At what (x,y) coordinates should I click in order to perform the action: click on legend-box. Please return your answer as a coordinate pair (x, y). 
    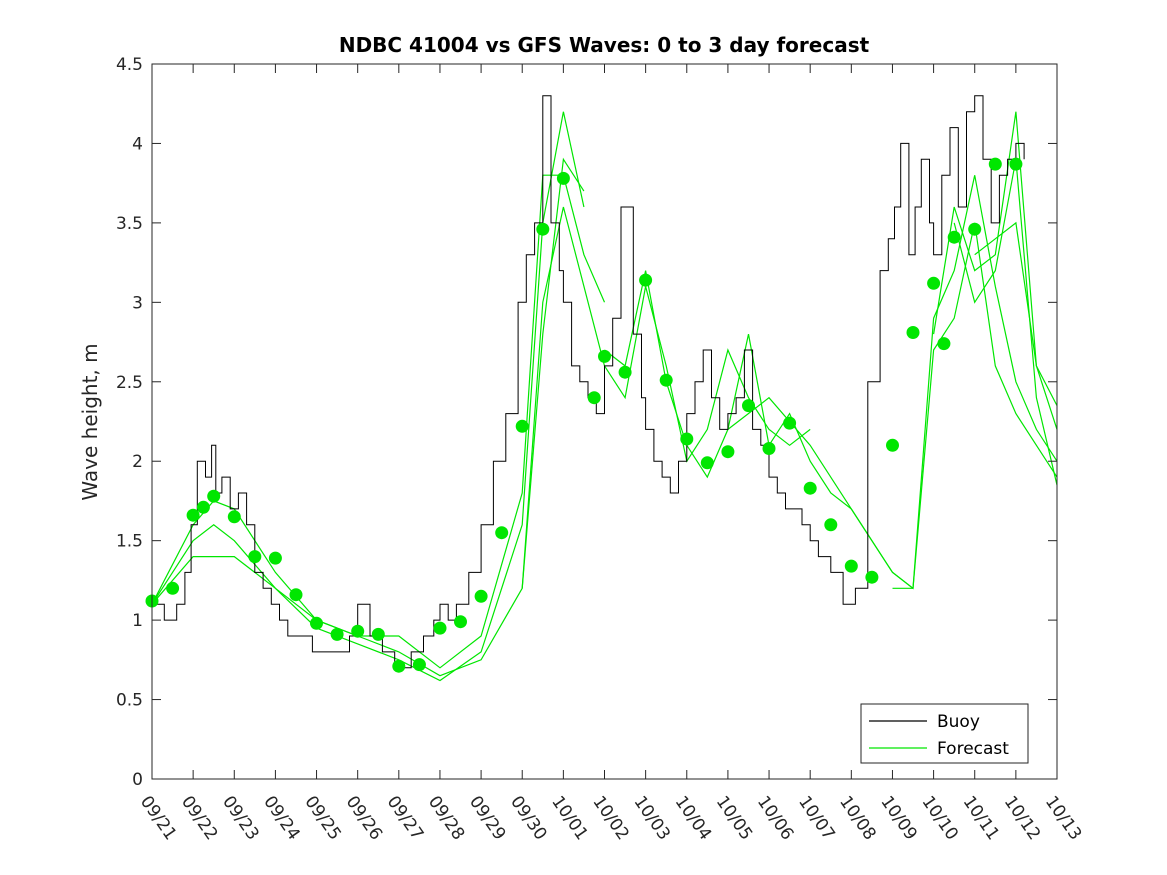
    Looking at the image, I should click on (944, 733).